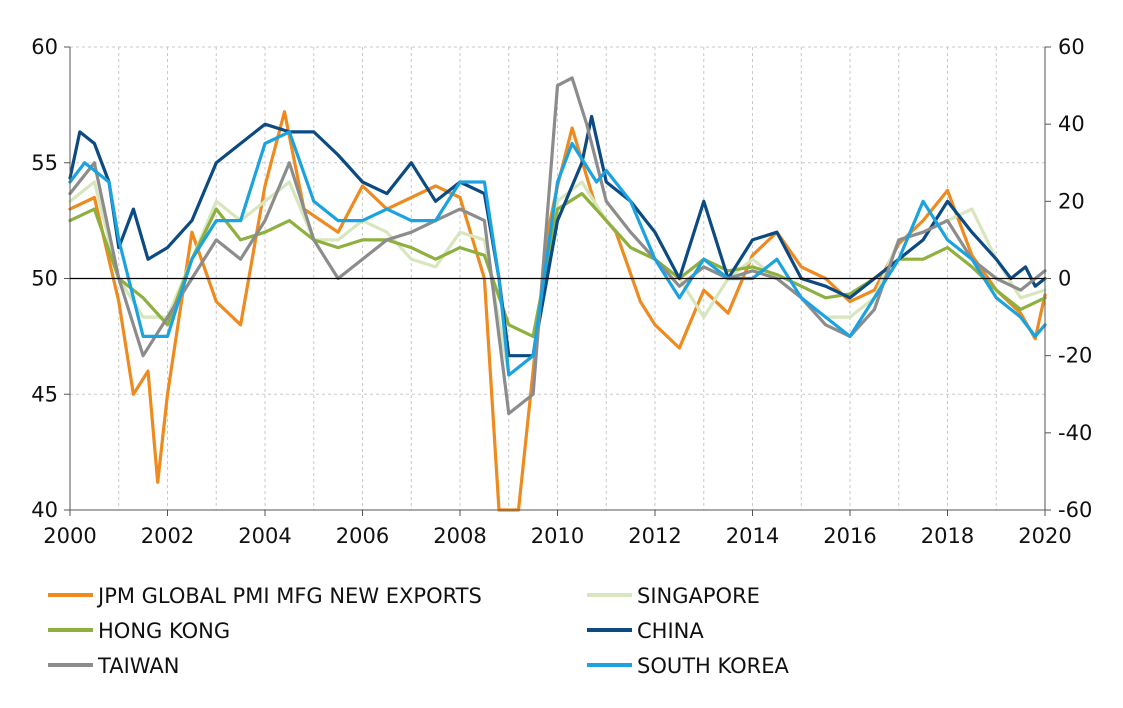 This screenshot has width=1123, height=708. What do you see at coordinates (164, 631) in the screenshot?
I see `legend-label: HONG KONG` at bounding box center [164, 631].